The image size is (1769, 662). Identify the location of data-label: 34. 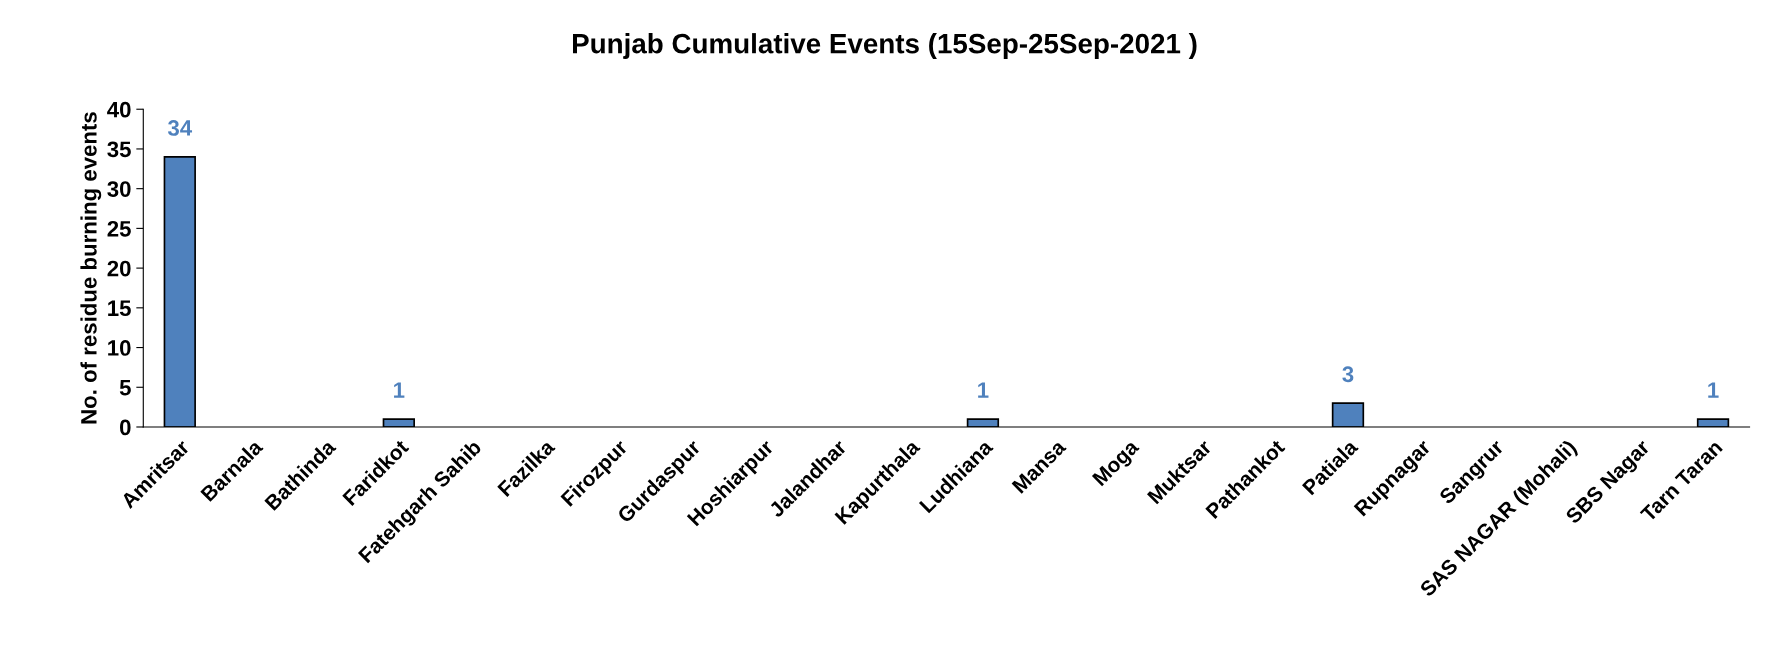
(180, 128).